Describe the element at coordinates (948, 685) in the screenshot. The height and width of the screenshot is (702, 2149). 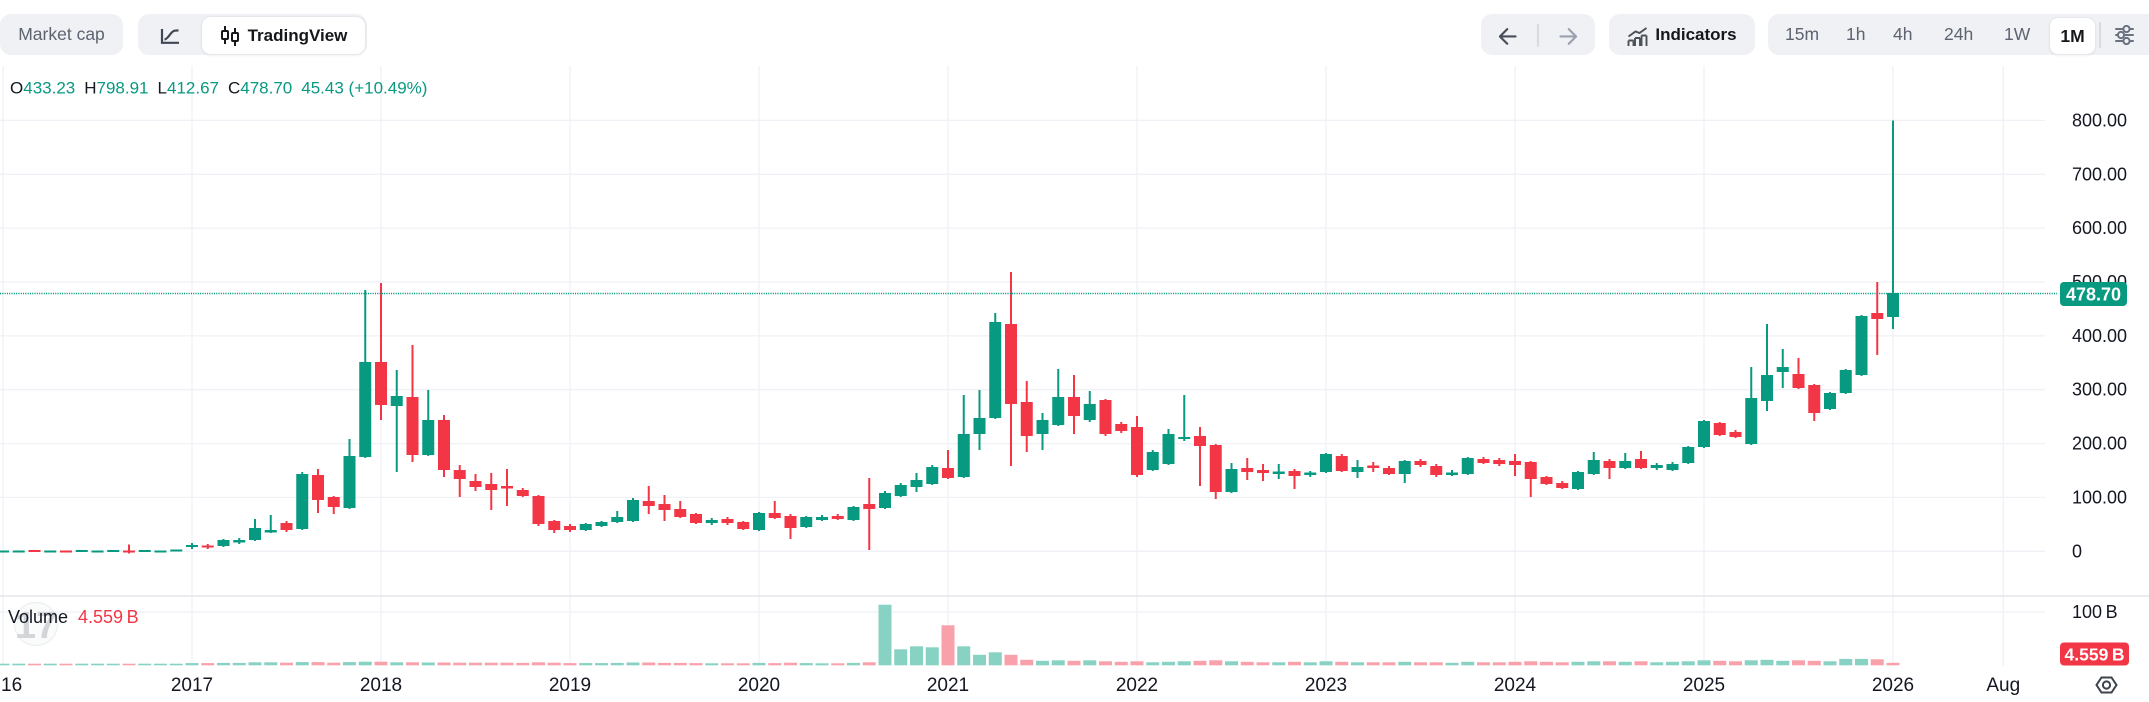
I see `svg-text: 2021` at that location.